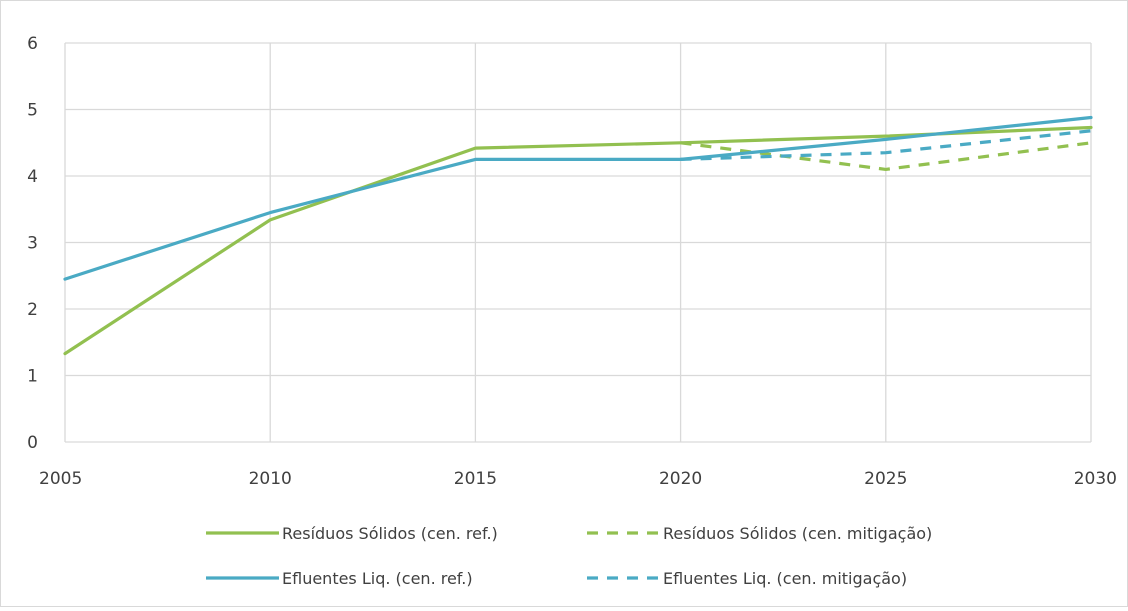  I want to click on y-tick-label: 2, so click(32, 310).